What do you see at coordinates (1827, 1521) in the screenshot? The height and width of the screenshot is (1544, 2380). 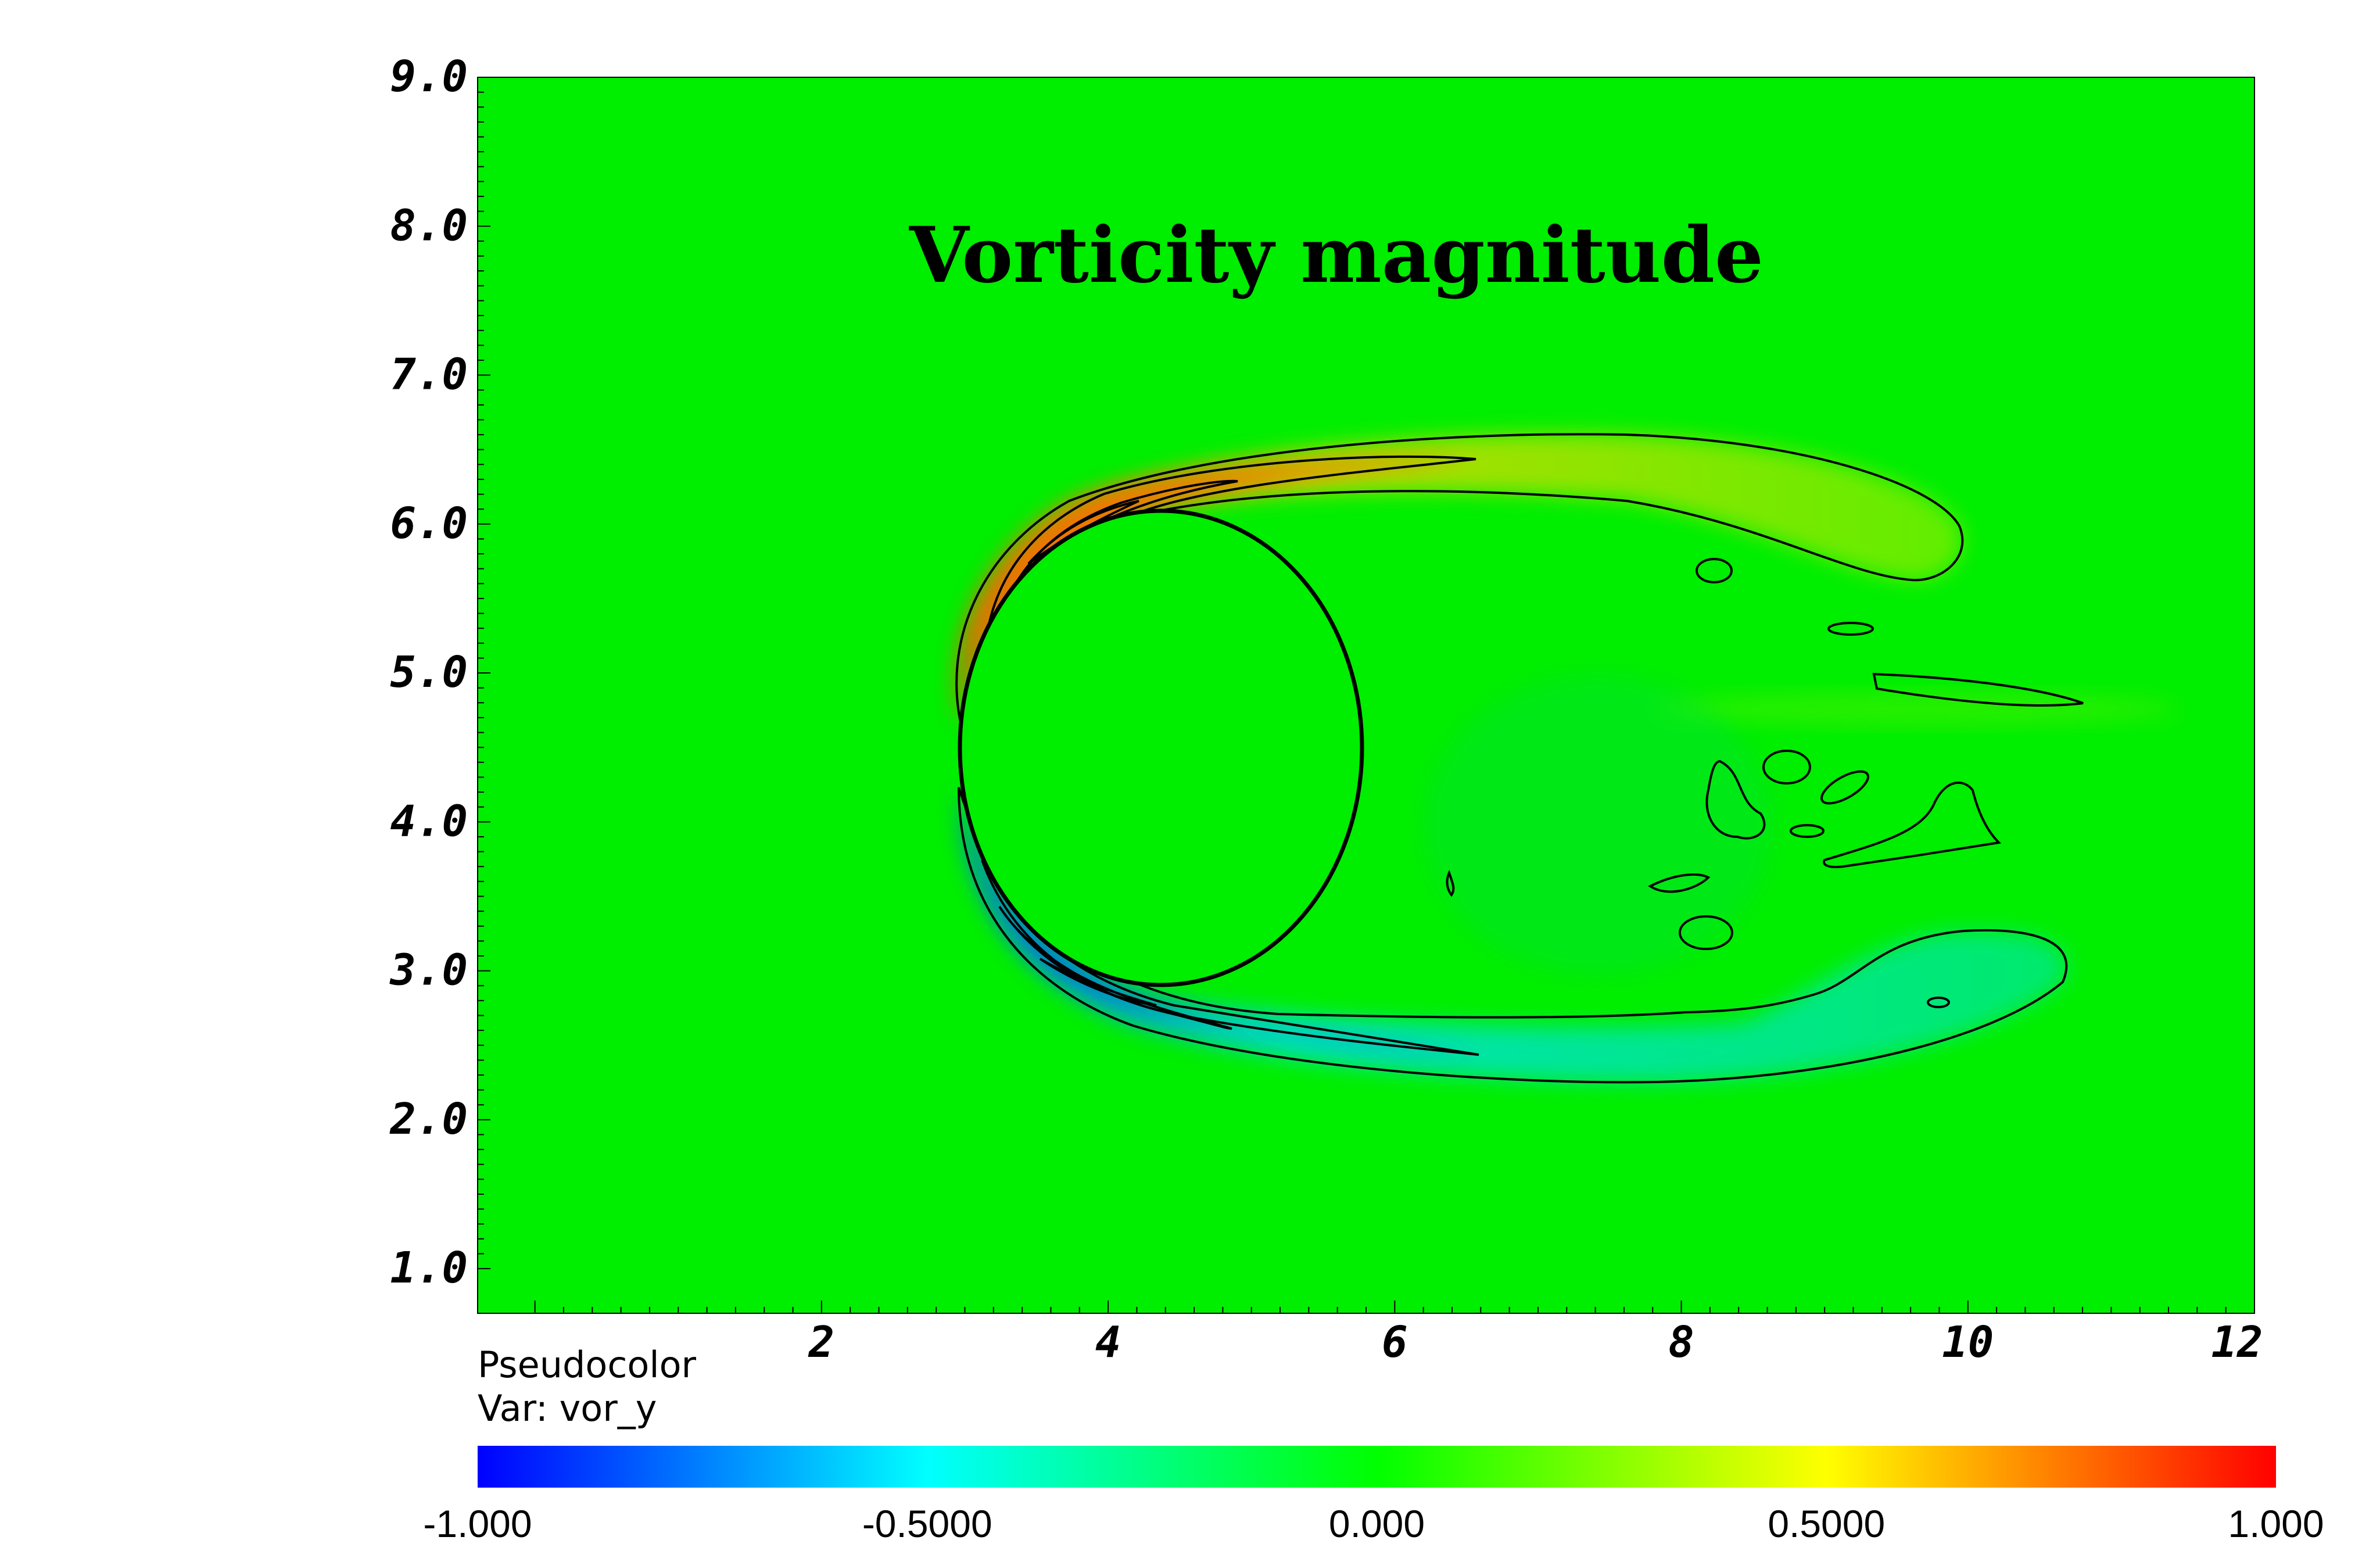 I see `colorbar-label: 0.5000` at bounding box center [1827, 1521].